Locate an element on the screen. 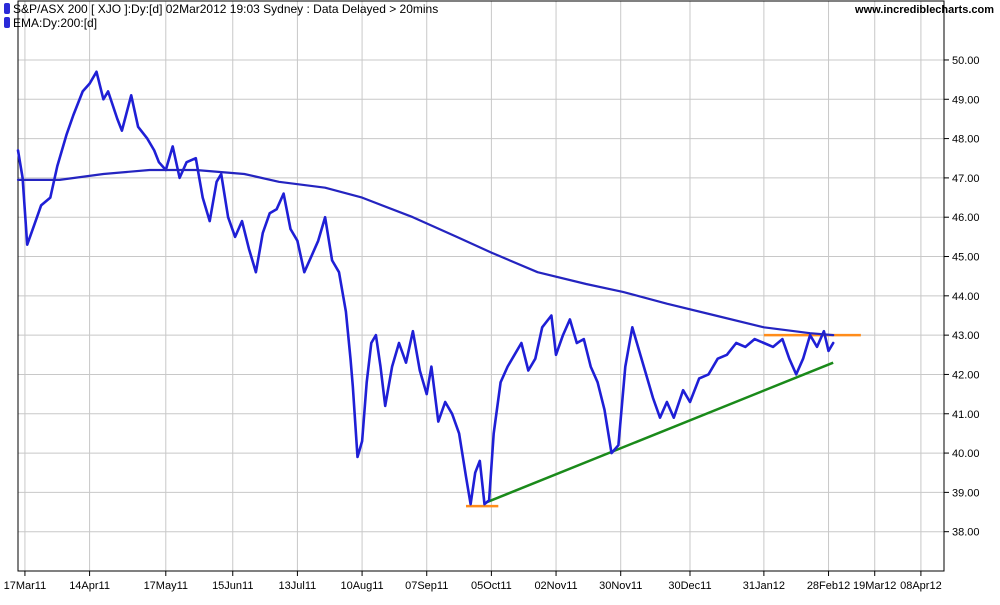  y-tick-label: 45.00 is located at coordinates (966, 258).